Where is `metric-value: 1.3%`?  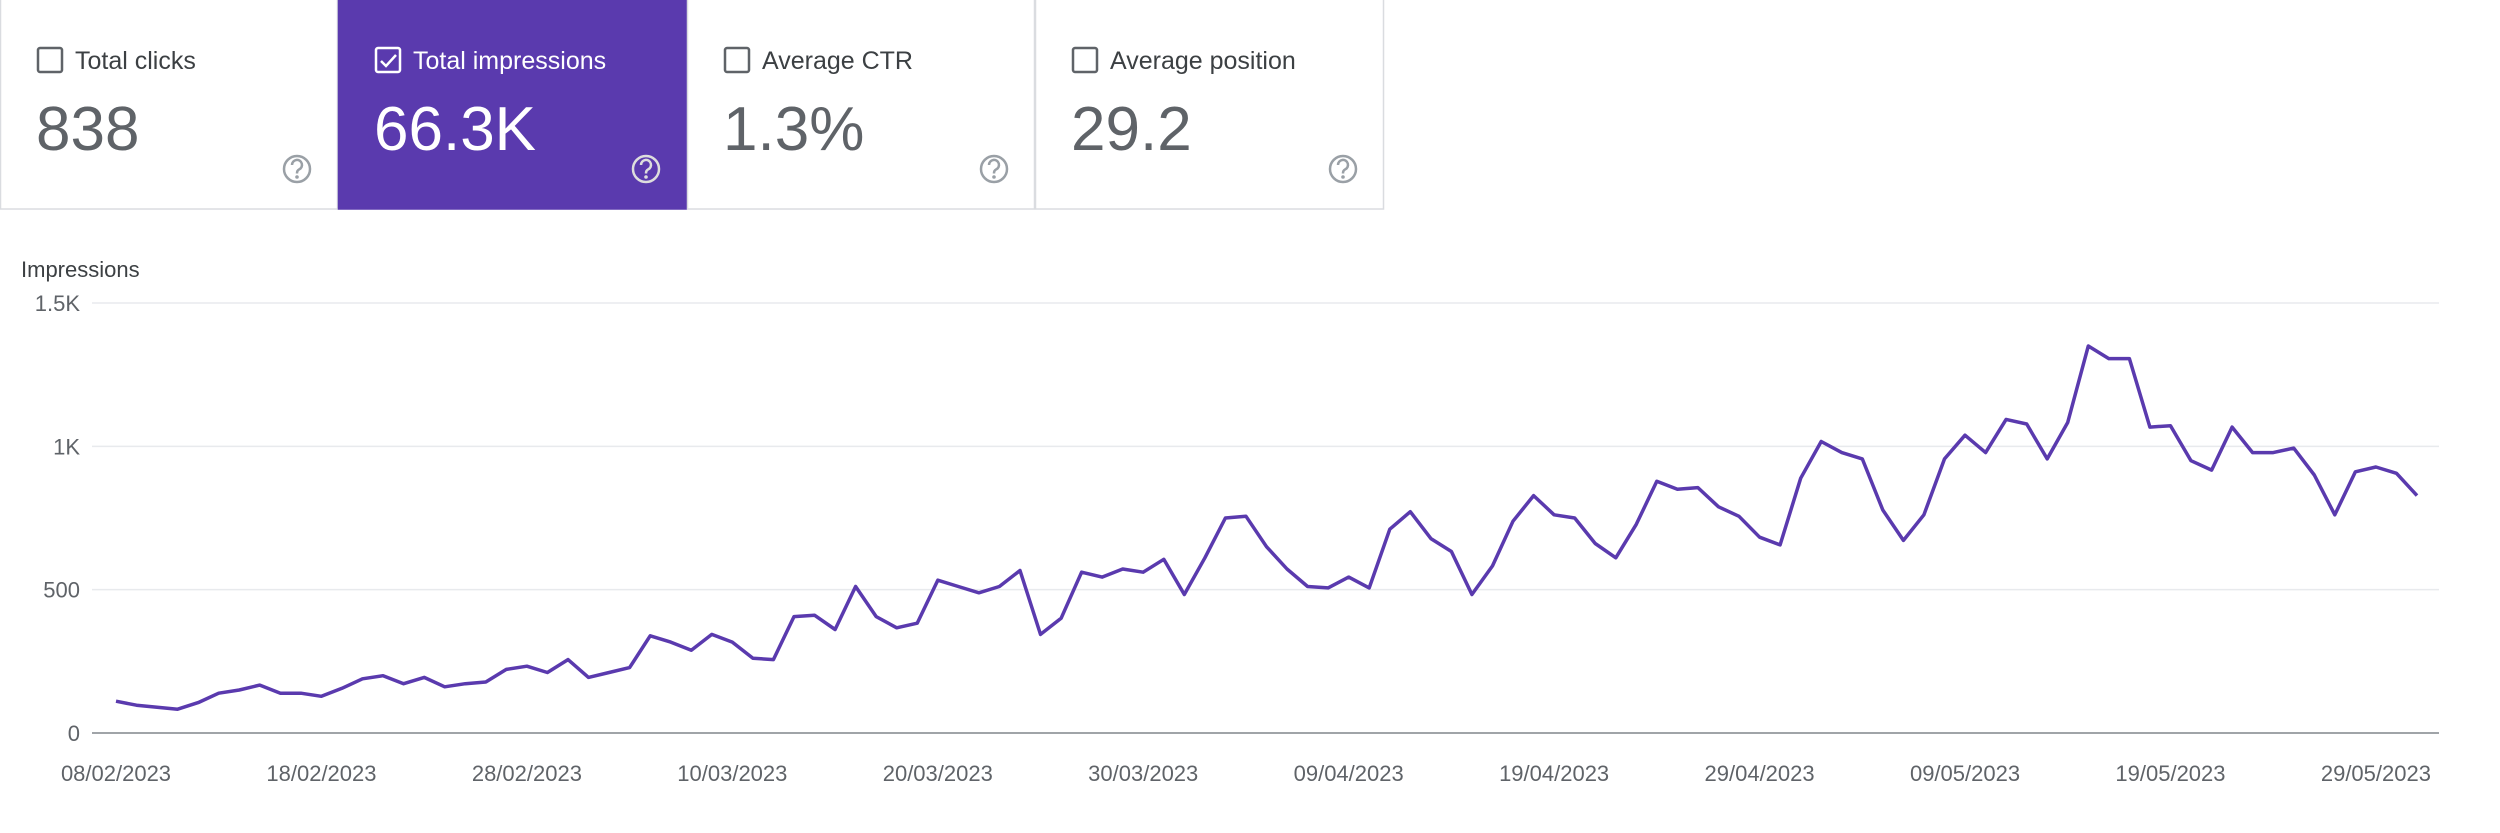
metric-value: 1.3% is located at coordinates (793, 129).